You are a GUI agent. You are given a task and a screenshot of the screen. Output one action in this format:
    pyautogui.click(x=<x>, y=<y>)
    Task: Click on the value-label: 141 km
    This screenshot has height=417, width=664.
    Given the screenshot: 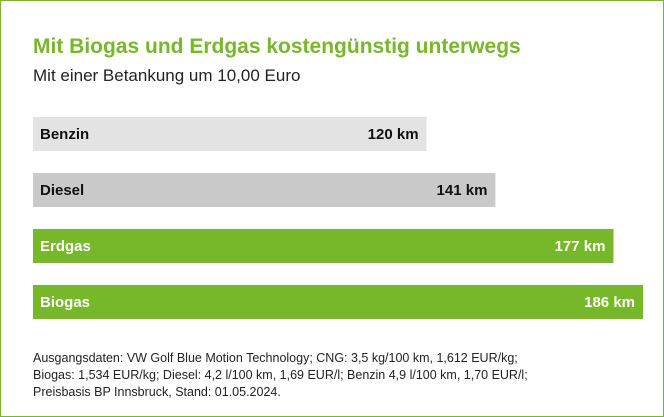 What is the action you would take?
    pyautogui.click(x=462, y=190)
    